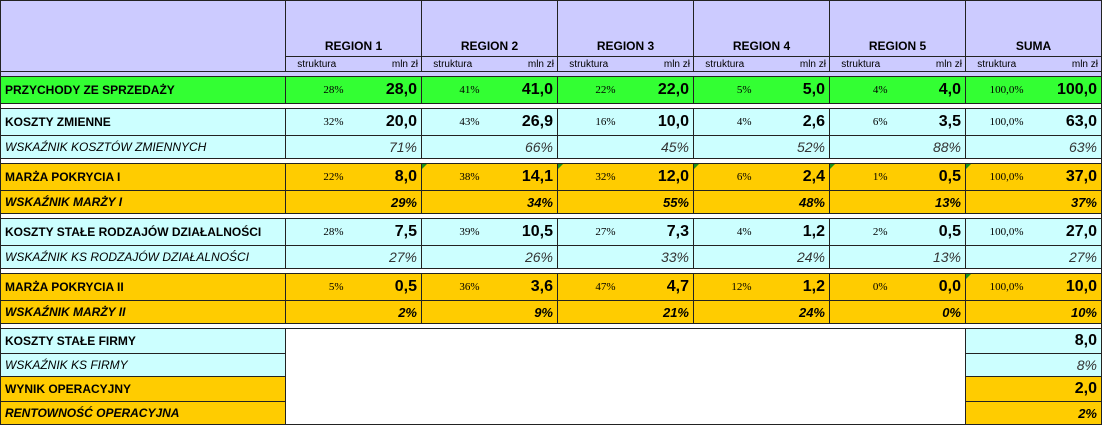  I want to click on row-label-rentownosc-operacyjna: RENTOWNOŚĆ OPERACYJNA, so click(143, 413).